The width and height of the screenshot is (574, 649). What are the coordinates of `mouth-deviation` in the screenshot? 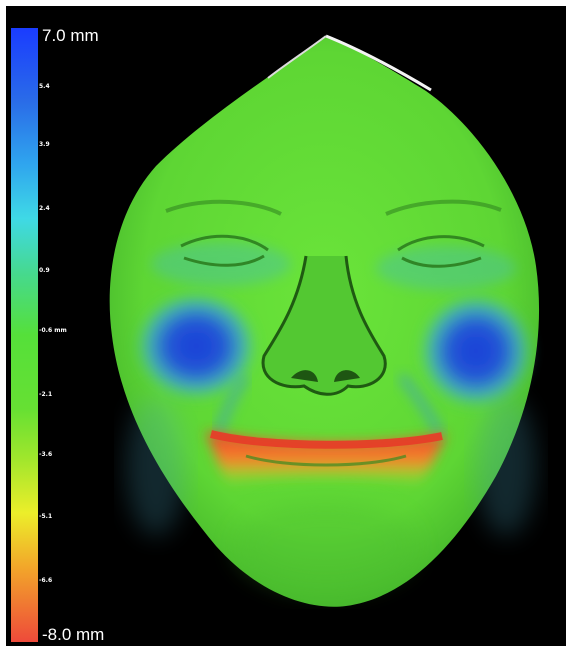 It's located at (326, 458).